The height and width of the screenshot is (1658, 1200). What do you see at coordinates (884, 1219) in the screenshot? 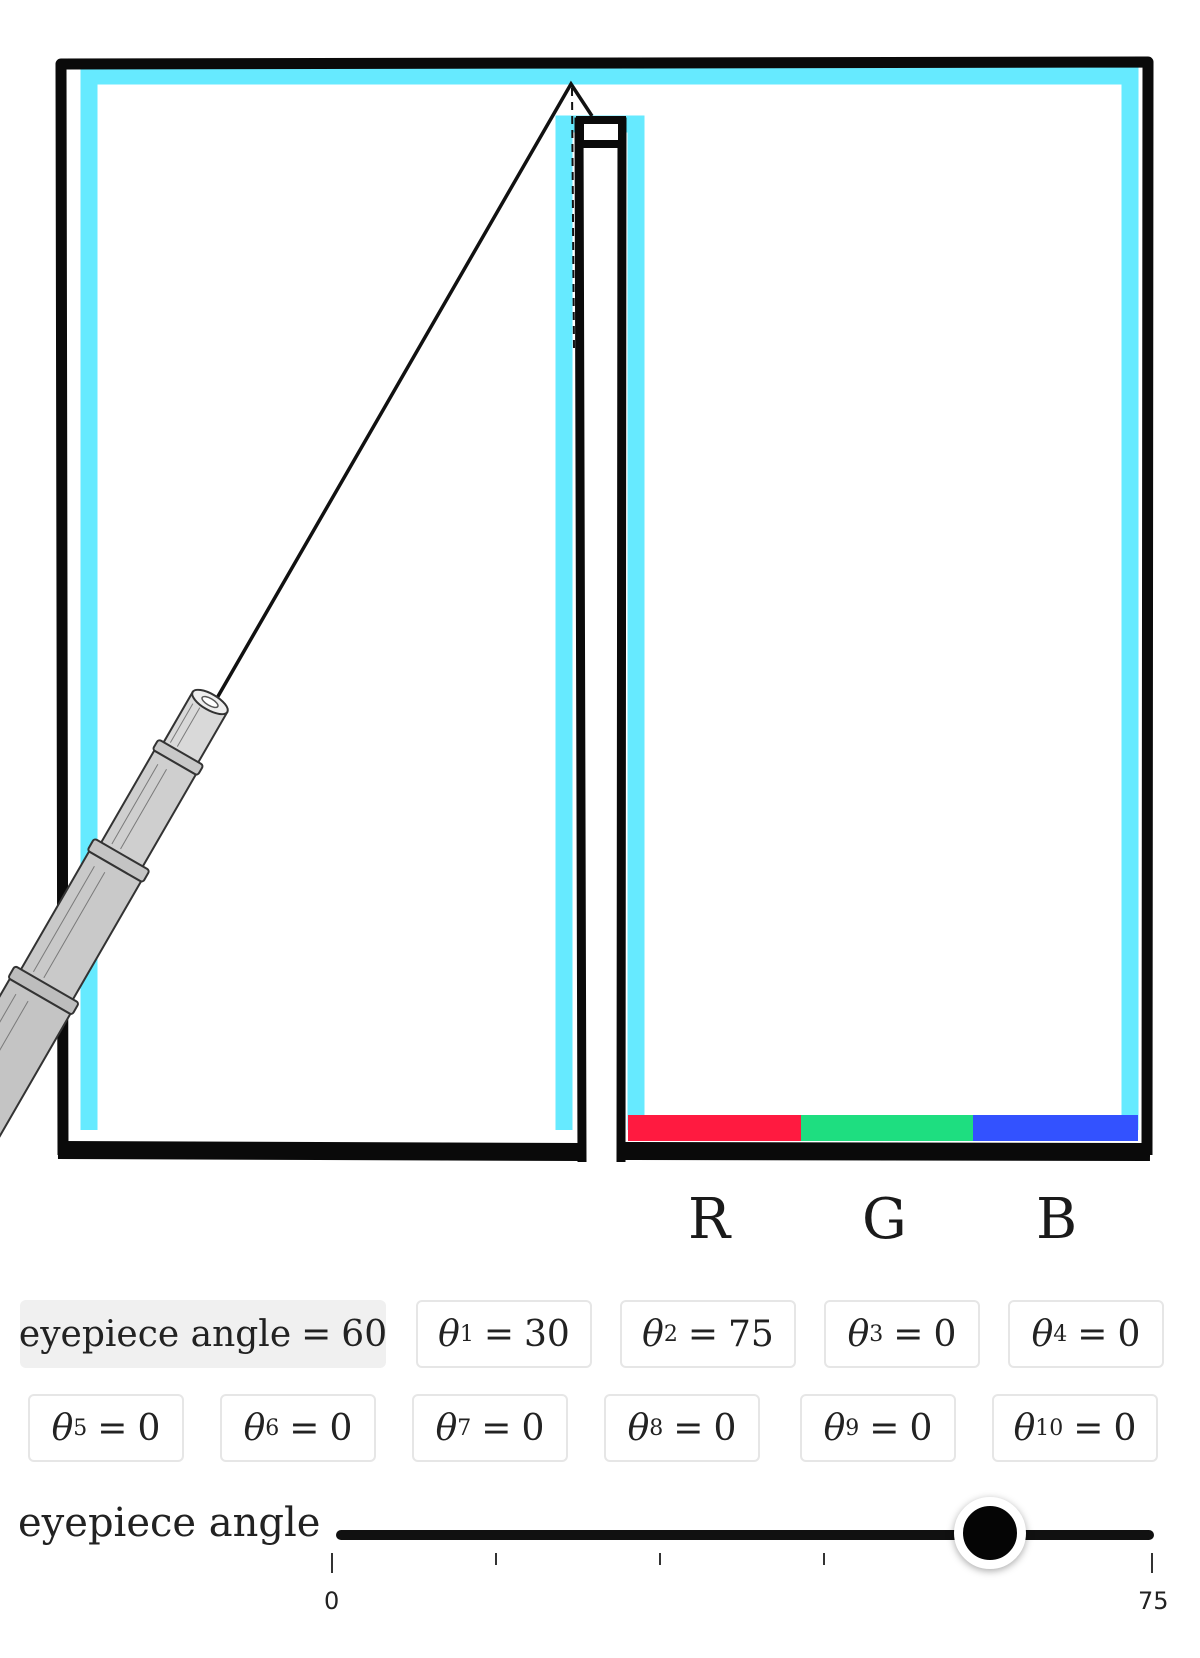
I see `channel-label-g: G` at bounding box center [884, 1219].